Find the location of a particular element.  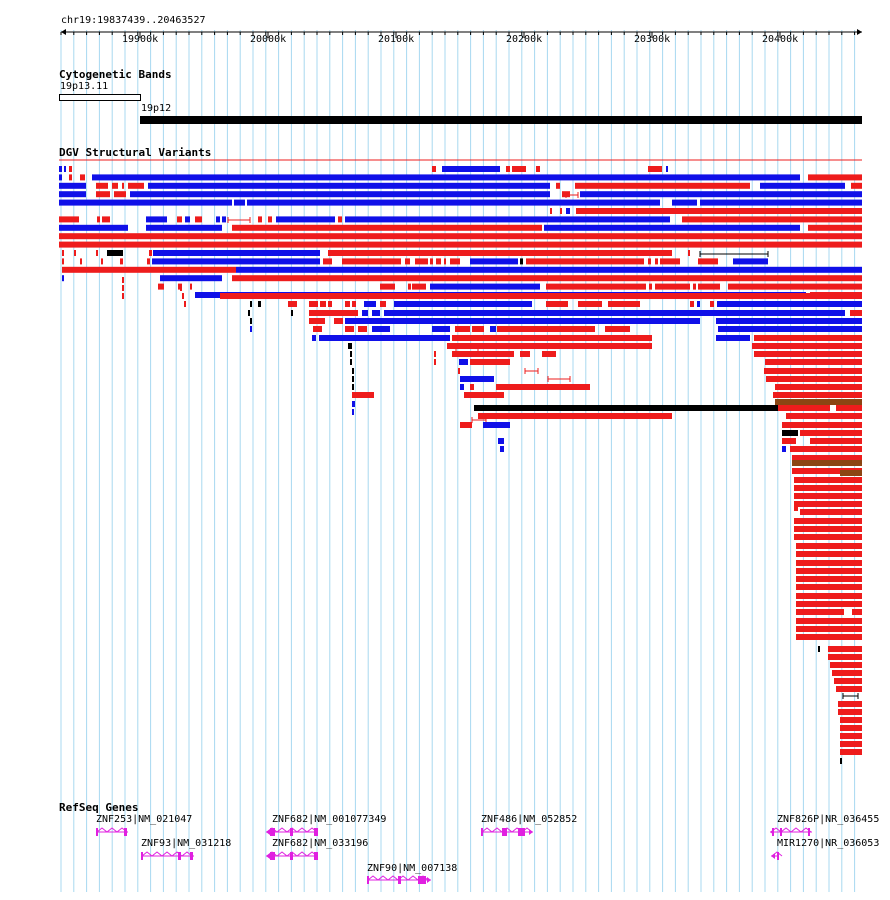

gene-label-znf93: ZNF93|NM_031218 is located at coordinates (186, 843).